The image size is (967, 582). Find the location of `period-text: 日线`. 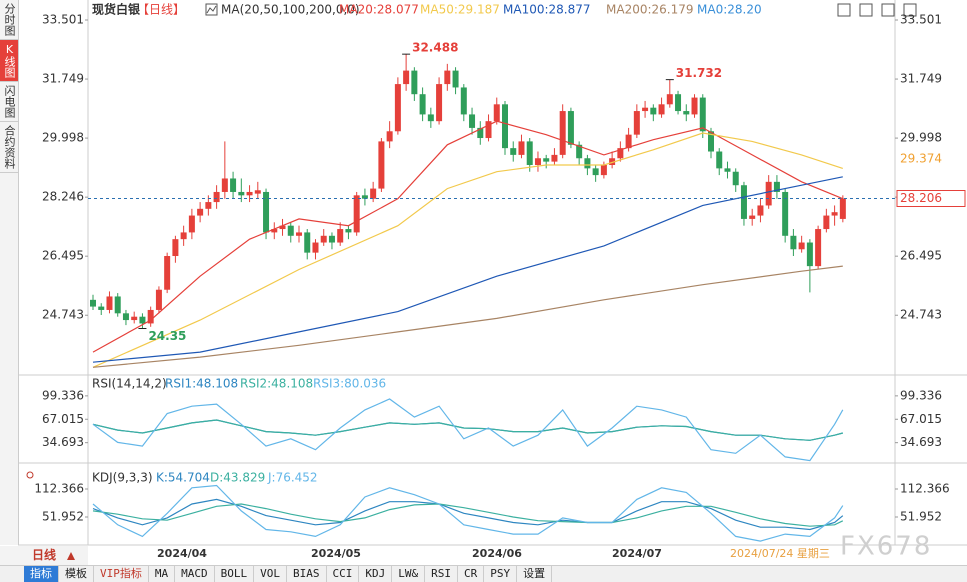

period-text: 日线 is located at coordinates (44, 555).